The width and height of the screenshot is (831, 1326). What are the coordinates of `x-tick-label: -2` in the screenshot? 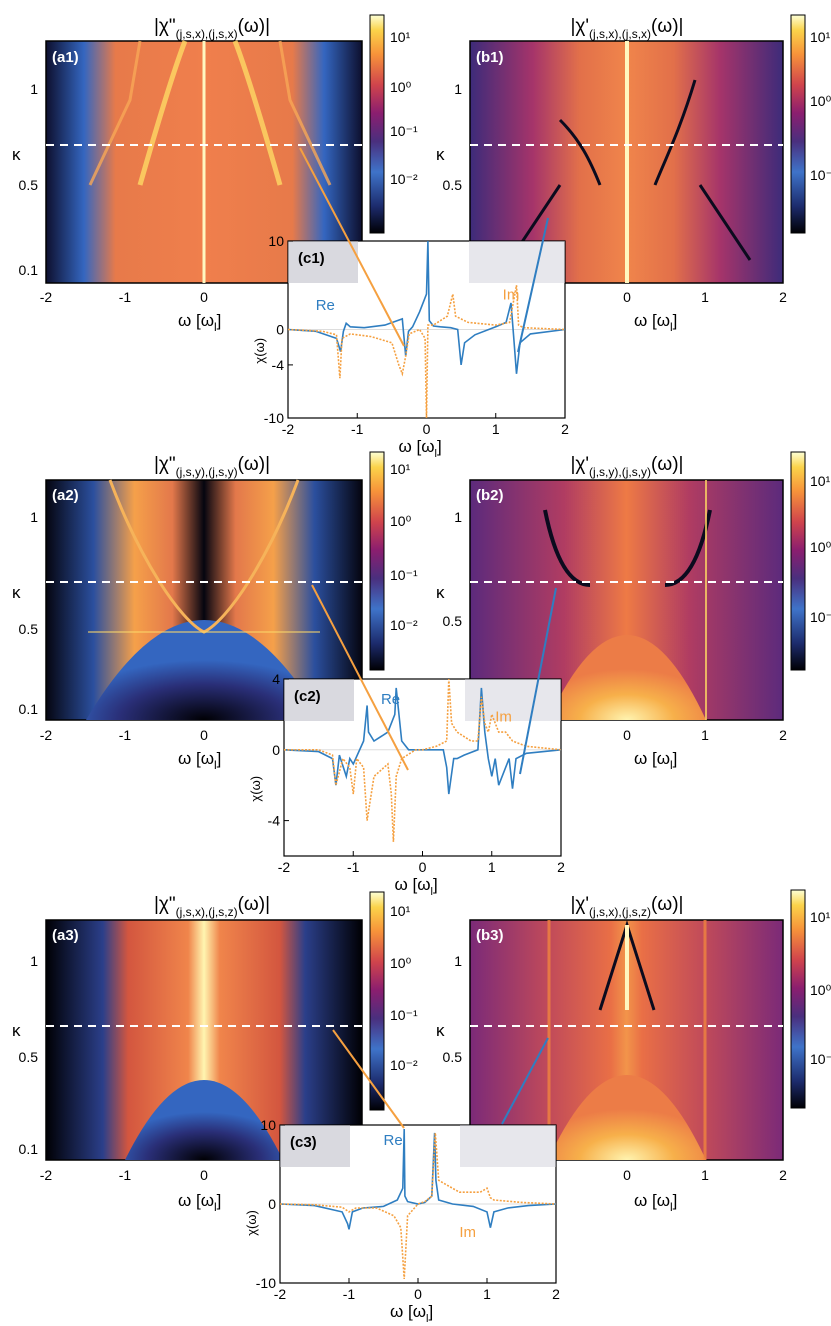 It's located at (284, 867).